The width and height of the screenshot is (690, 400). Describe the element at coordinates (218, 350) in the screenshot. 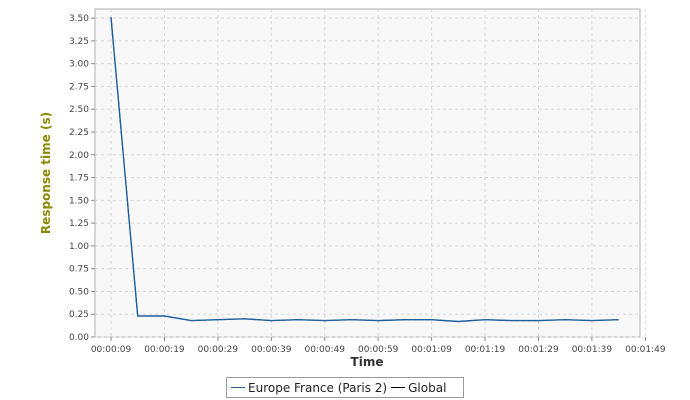

I see `x-tick-label: 00:00:29` at that location.